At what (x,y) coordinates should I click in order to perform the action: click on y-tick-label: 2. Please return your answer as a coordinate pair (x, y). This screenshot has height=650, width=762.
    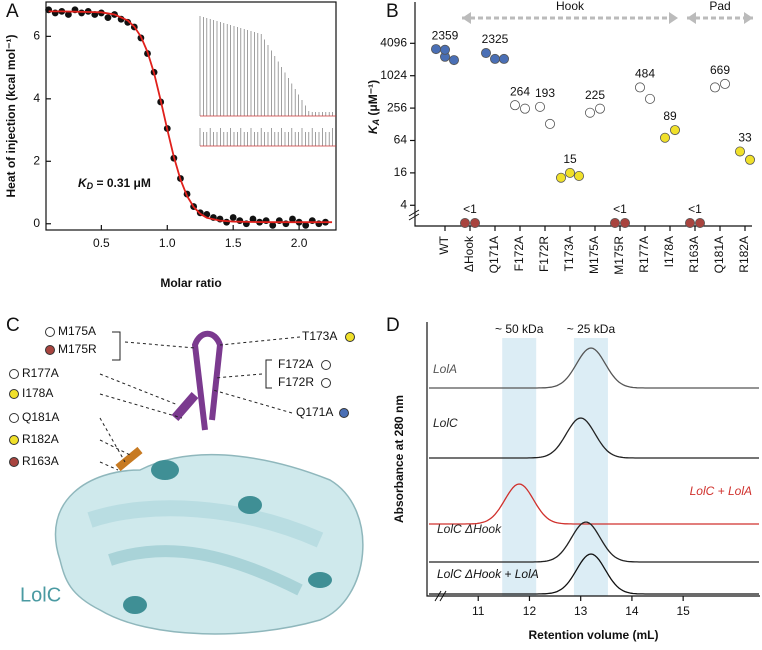
    Looking at the image, I should click on (36, 160).